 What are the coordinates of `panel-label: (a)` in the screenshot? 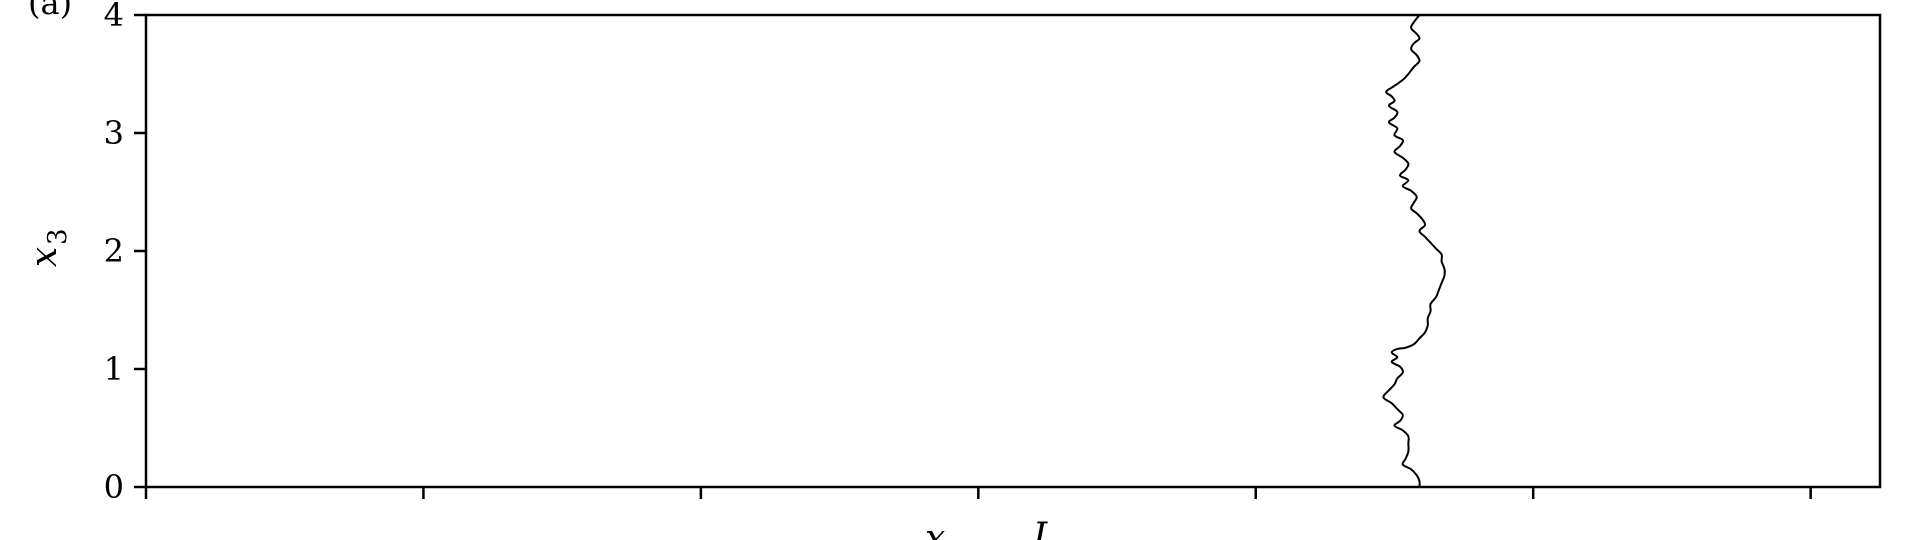 It's located at (50, 11).